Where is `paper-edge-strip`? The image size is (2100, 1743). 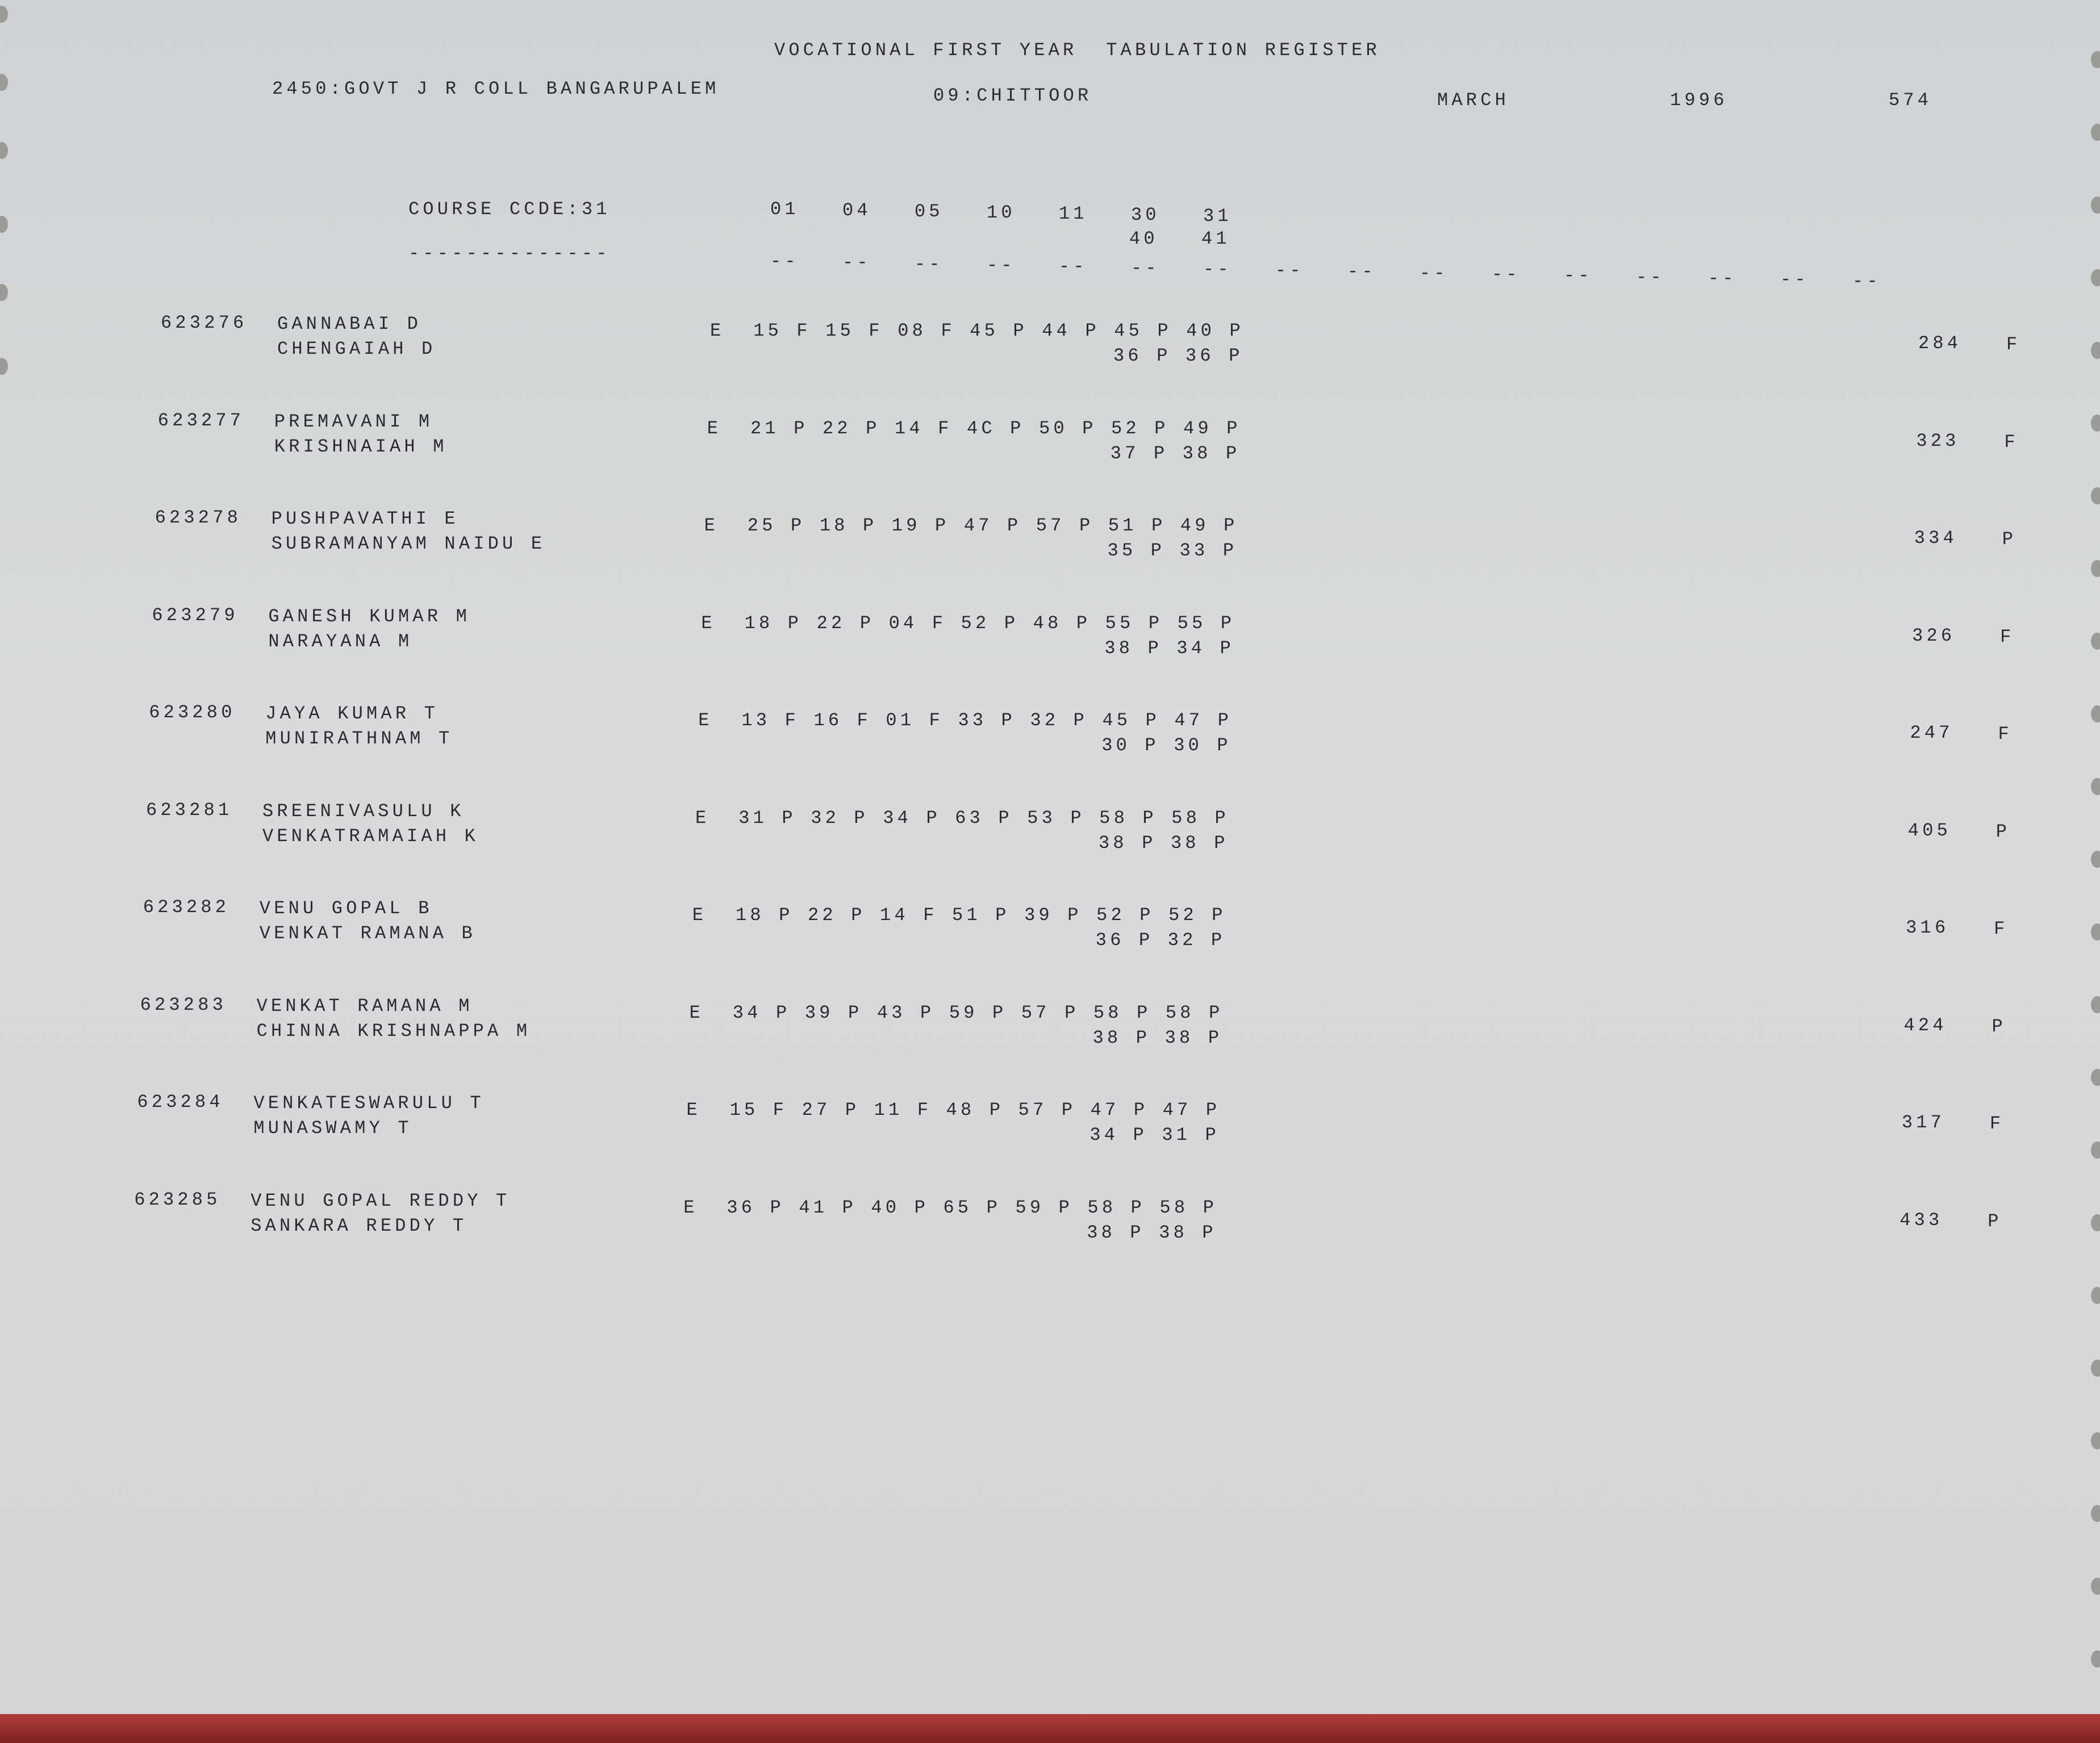
paper-edge-strip is located at coordinates (1050, 1729).